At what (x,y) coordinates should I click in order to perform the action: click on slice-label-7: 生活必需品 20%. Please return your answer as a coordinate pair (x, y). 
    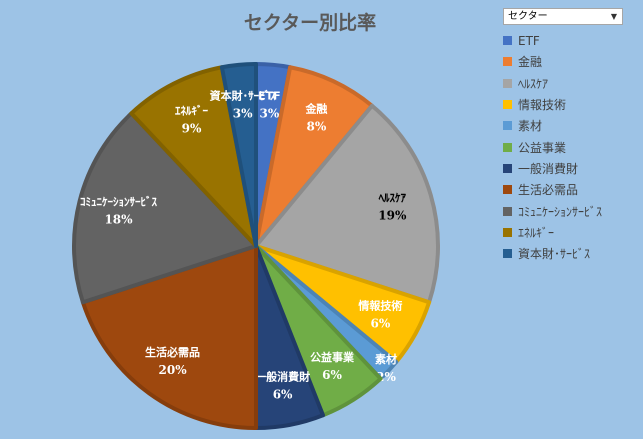
    Looking at the image, I should click on (172, 361).